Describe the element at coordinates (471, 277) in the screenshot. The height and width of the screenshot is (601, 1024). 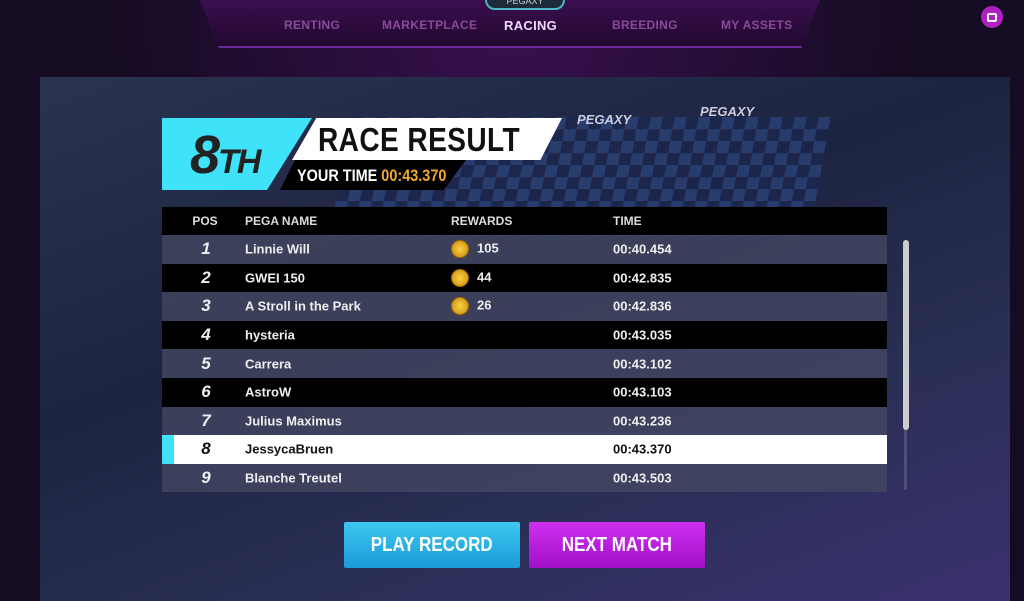
I see `row-reward: 44` at that location.